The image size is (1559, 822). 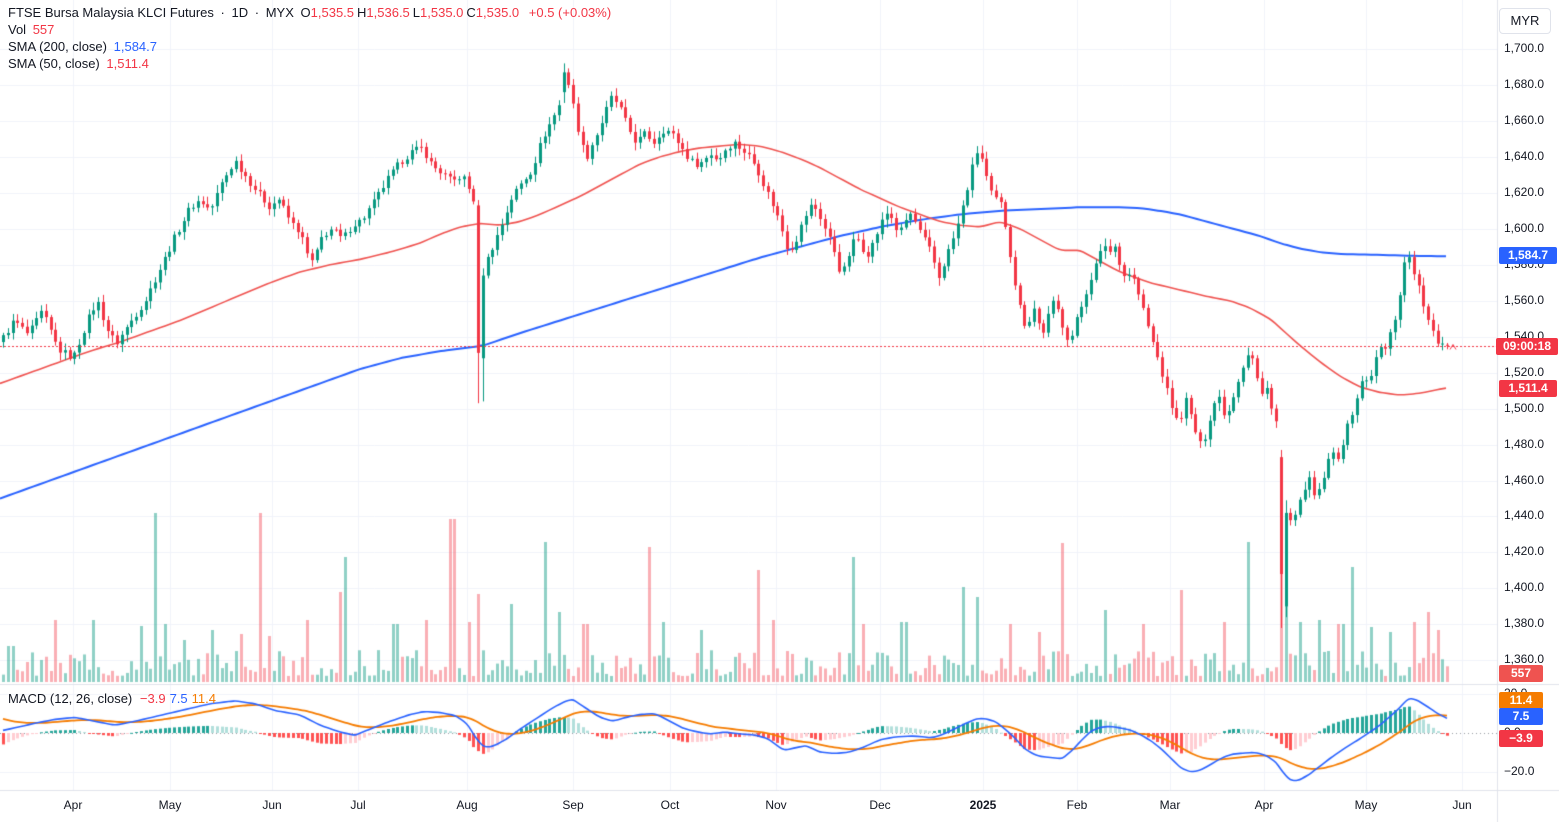 What do you see at coordinates (1524, 443) in the screenshot?
I see `price-tick-label: 1,480.0` at bounding box center [1524, 443].